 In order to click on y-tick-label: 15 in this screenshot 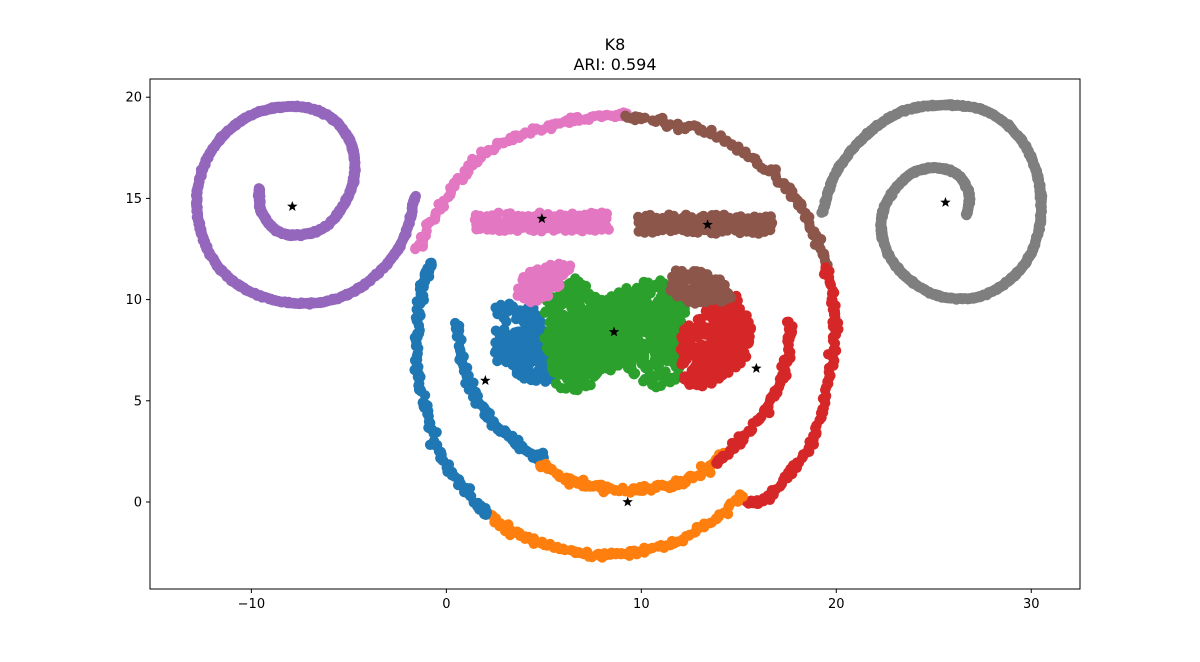, I will do `click(133, 199)`.